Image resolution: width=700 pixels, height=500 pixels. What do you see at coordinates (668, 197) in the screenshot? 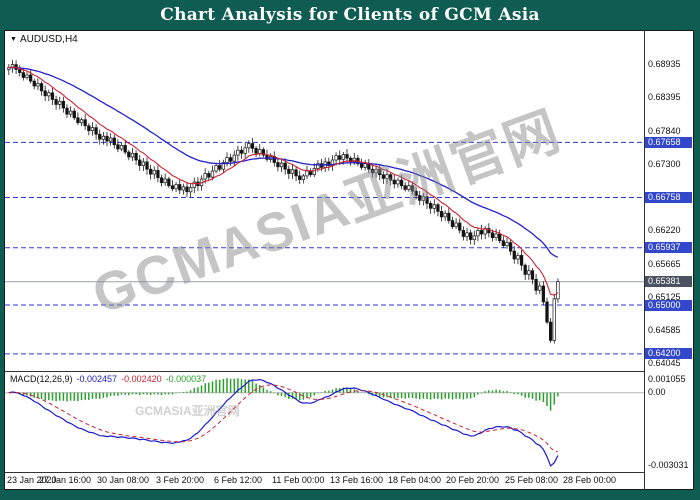
I see `level-price-label: 0.66758` at bounding box center [668, 197].